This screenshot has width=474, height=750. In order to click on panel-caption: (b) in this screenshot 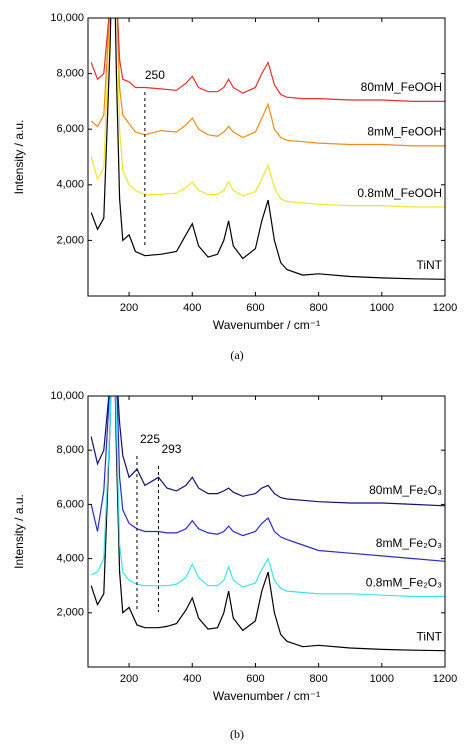, I will do `click(237, 734)`.